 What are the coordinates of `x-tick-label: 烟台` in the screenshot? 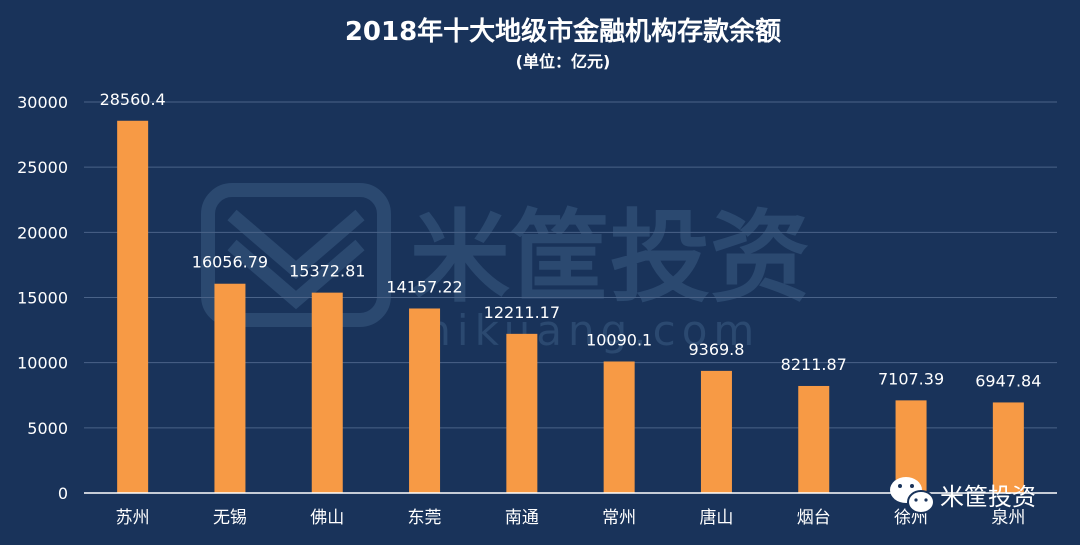 It's located at (814, 518).